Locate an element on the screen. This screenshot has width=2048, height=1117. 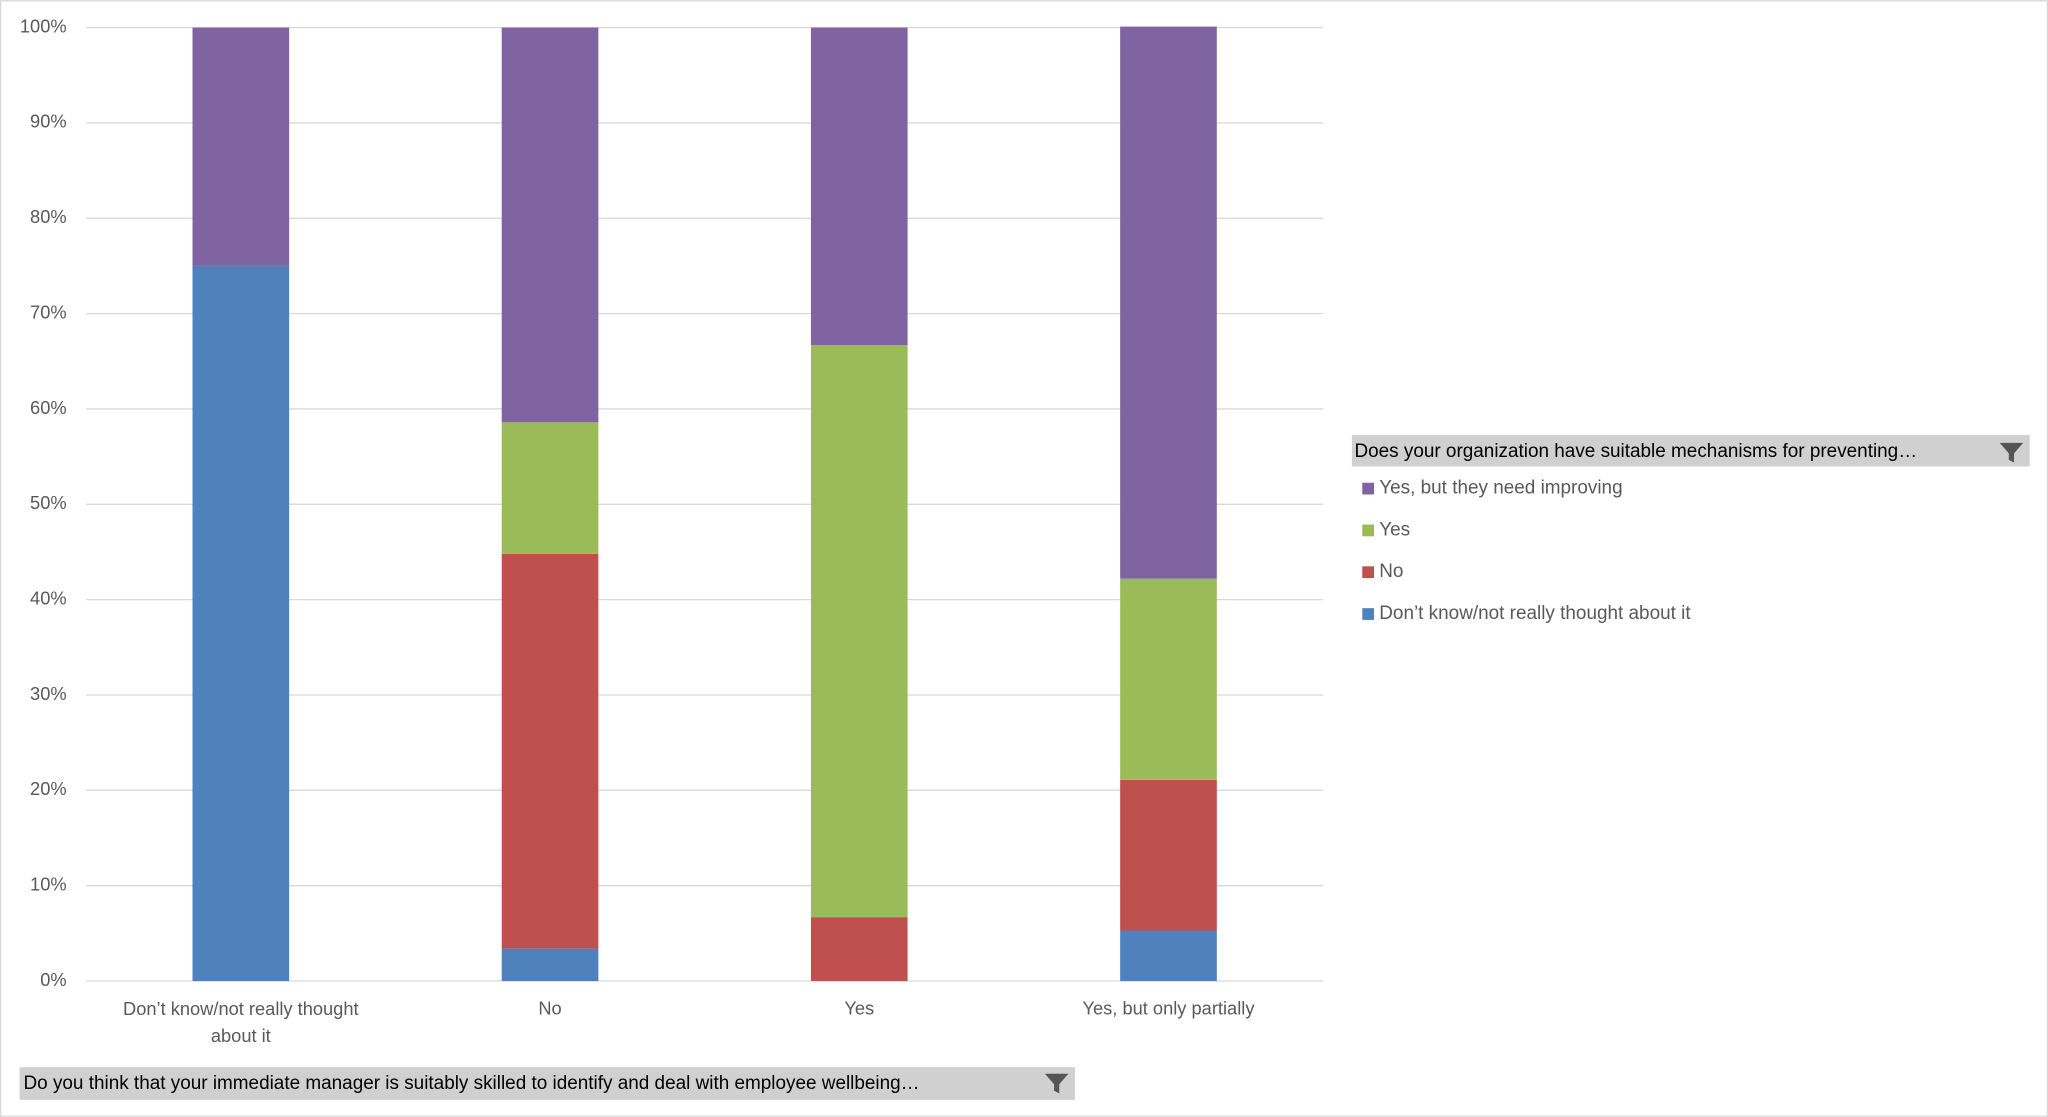
y-tick-label: 60% is located at coordinates (48, 407).